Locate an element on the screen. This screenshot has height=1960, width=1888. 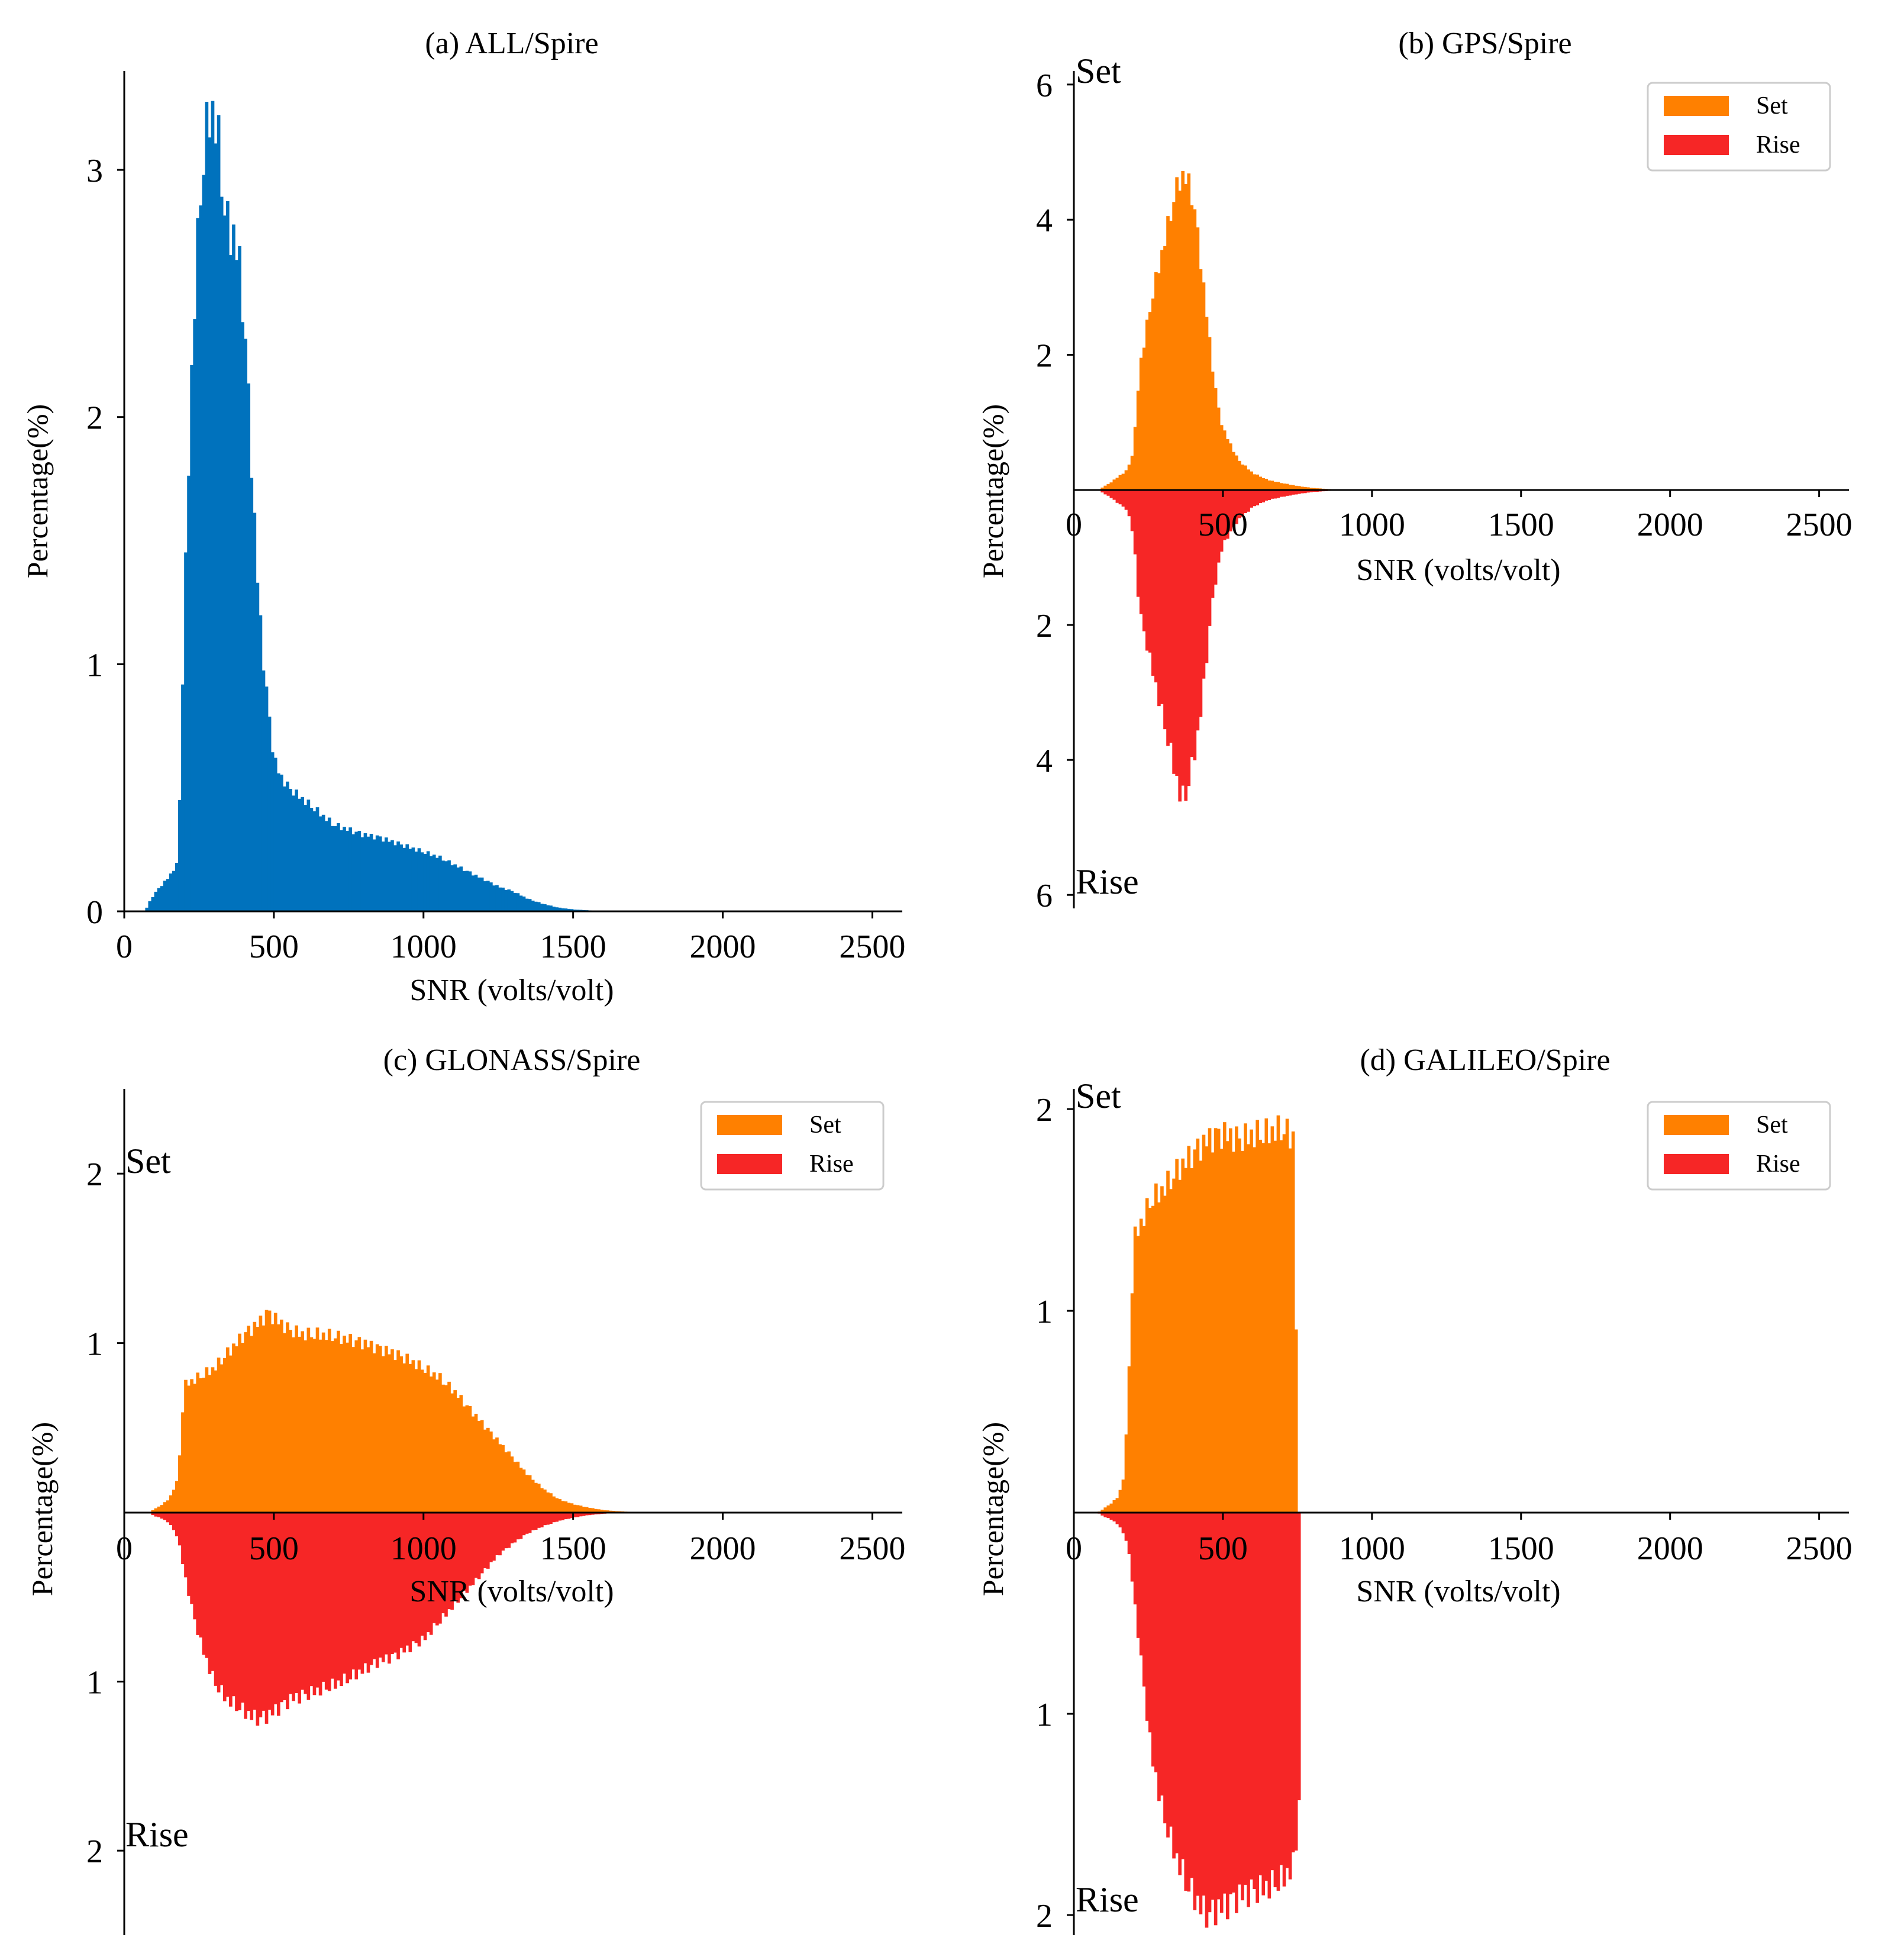
panel-c-legend-rise-swatch is located at coordinates (749, 1164).